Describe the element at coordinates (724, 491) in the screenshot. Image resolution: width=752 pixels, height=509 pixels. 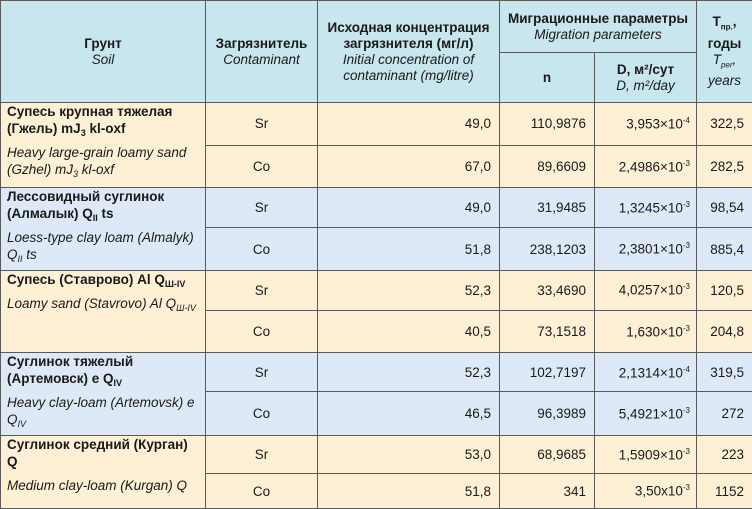
I see `t-cell: 1152` at that location.